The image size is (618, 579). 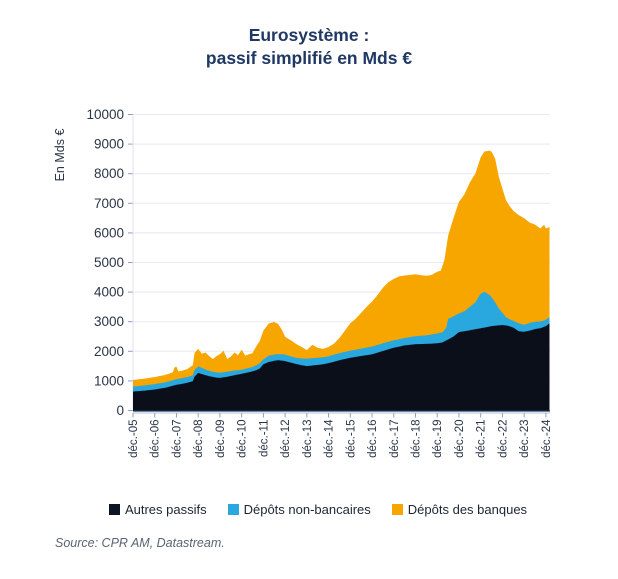 What do you see at coordinates (177, 439) in the screenshot?
I see `x-tick-label: déc.-07` at bounding box center [177, 439].